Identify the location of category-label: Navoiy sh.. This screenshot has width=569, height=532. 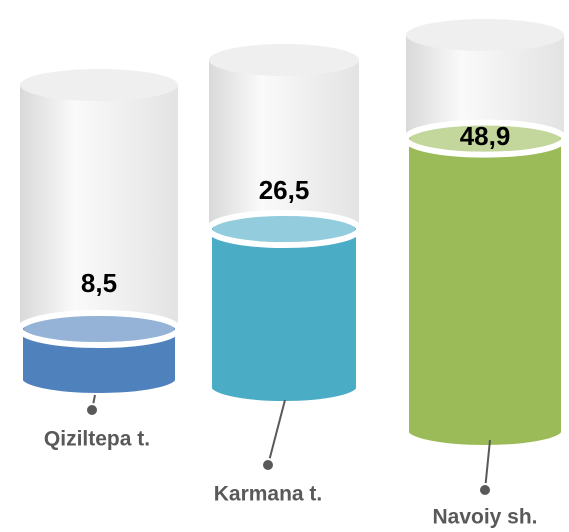
(484, 517).